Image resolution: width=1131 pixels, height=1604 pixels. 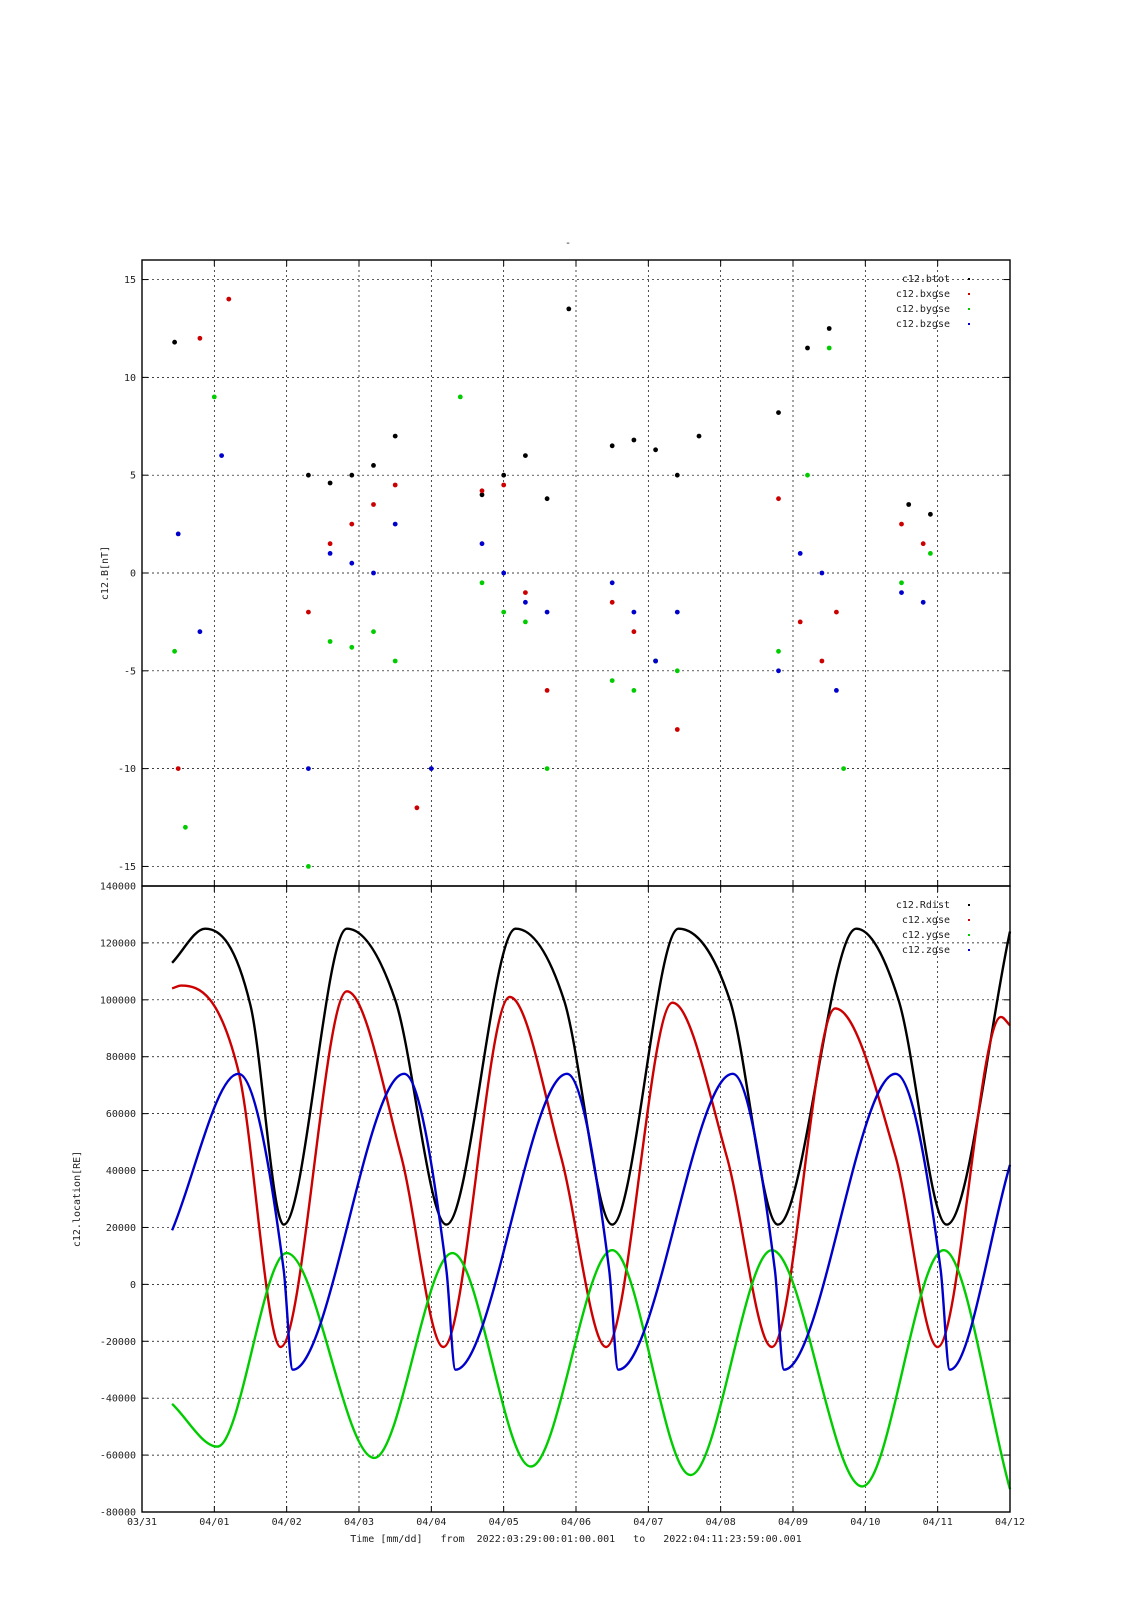 I want to click on x-tick-label: 04/05, so click(x=504, y=1522).